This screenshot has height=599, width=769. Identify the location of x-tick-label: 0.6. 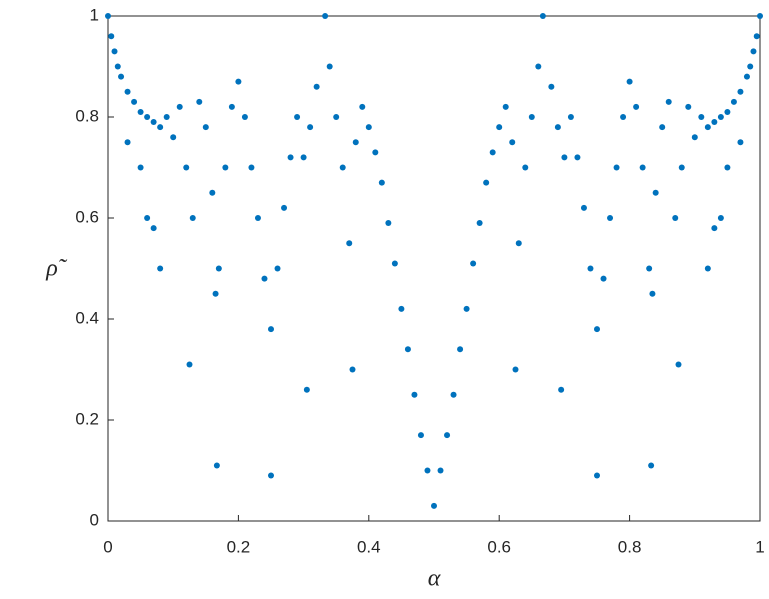
(499, 546).